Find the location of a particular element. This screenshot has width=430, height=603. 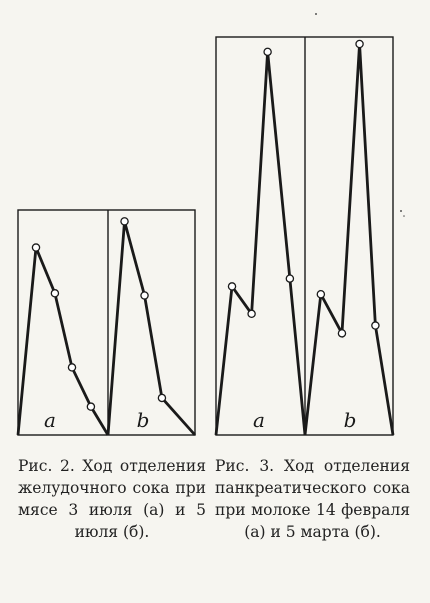

figure-2-panel-a: a is located at coordinates (63, 339).